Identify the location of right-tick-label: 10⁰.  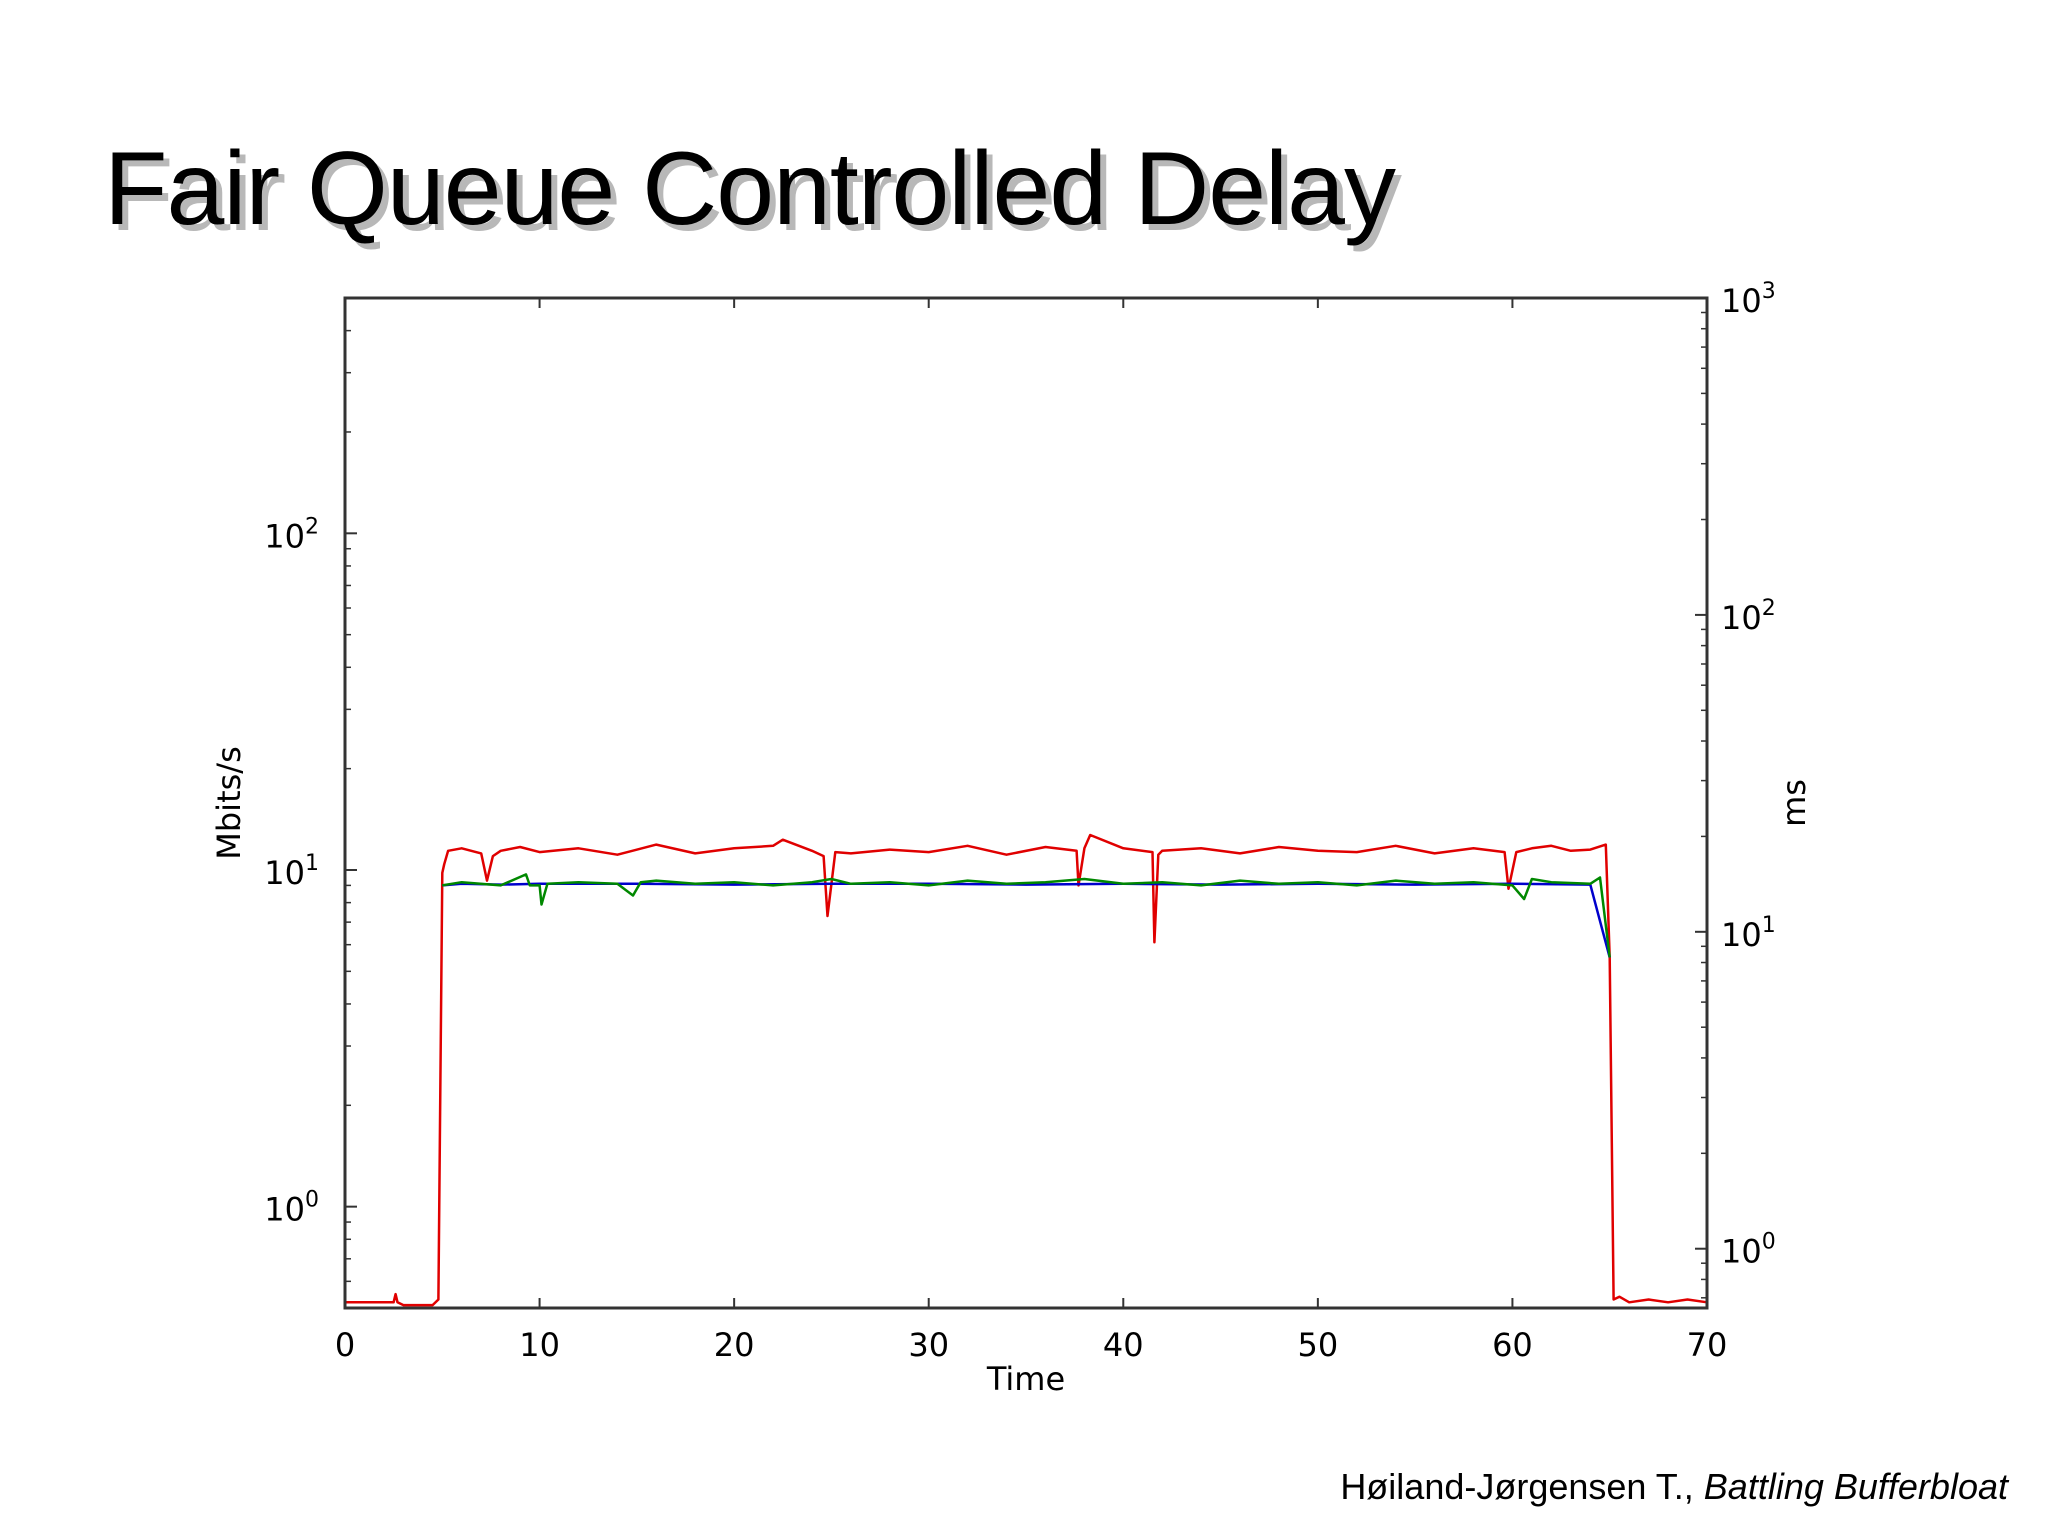
(1748, 1250).